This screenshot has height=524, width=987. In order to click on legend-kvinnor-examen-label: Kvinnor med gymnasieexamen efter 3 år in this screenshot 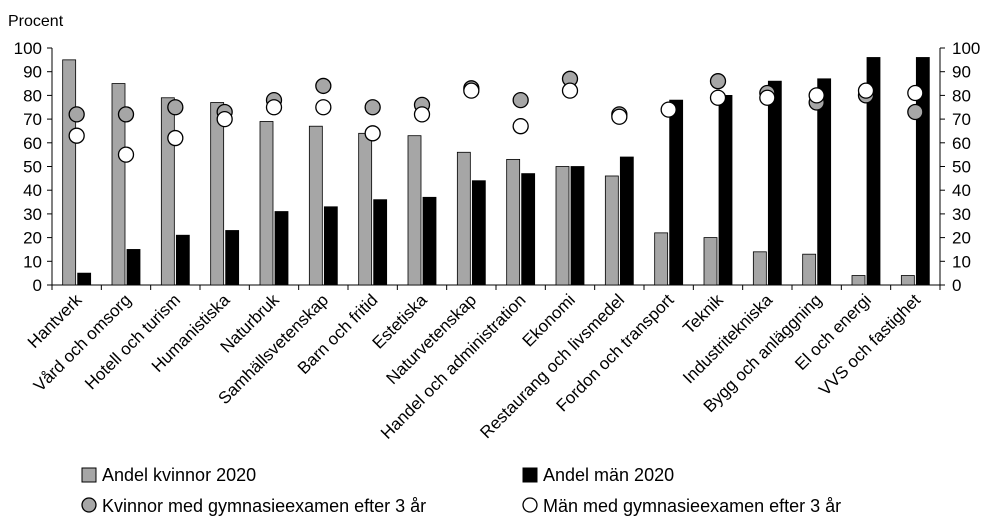, I will do `click(264, 506)`.